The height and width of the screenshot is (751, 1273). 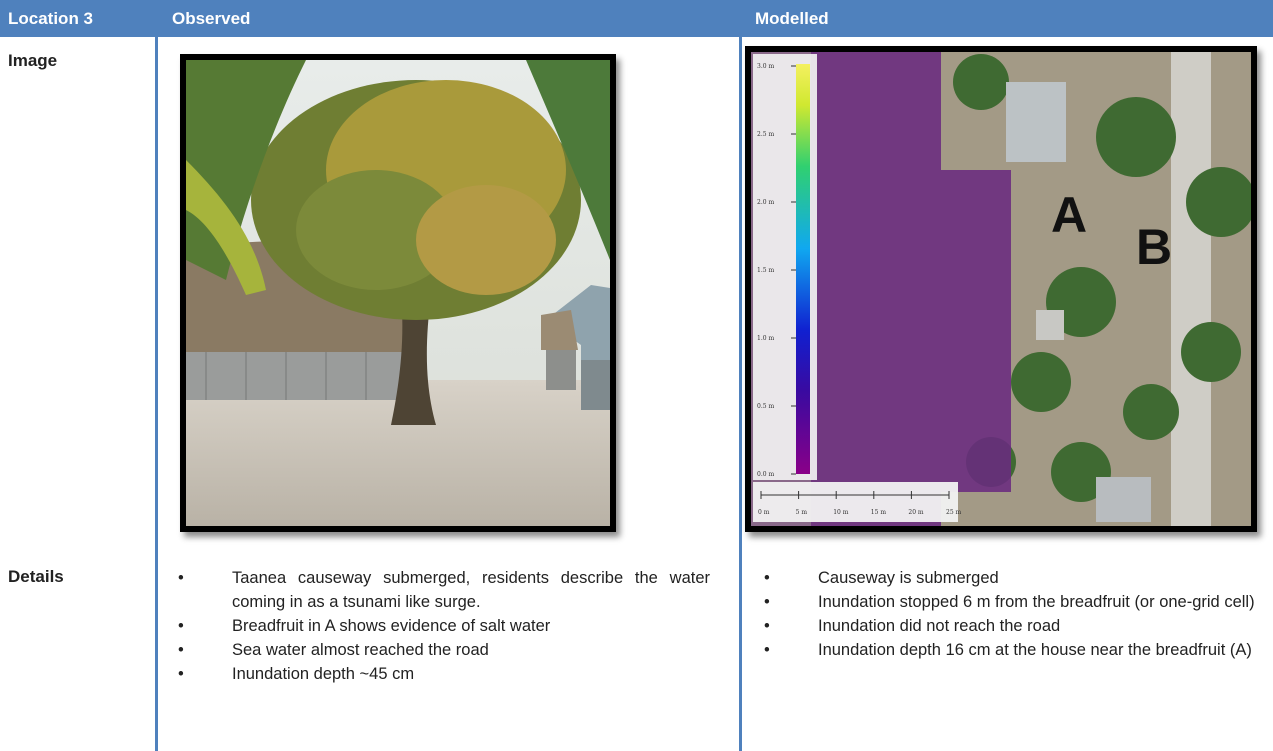 I want to click on scale-label: 5 m, so click(x=802, y=512).